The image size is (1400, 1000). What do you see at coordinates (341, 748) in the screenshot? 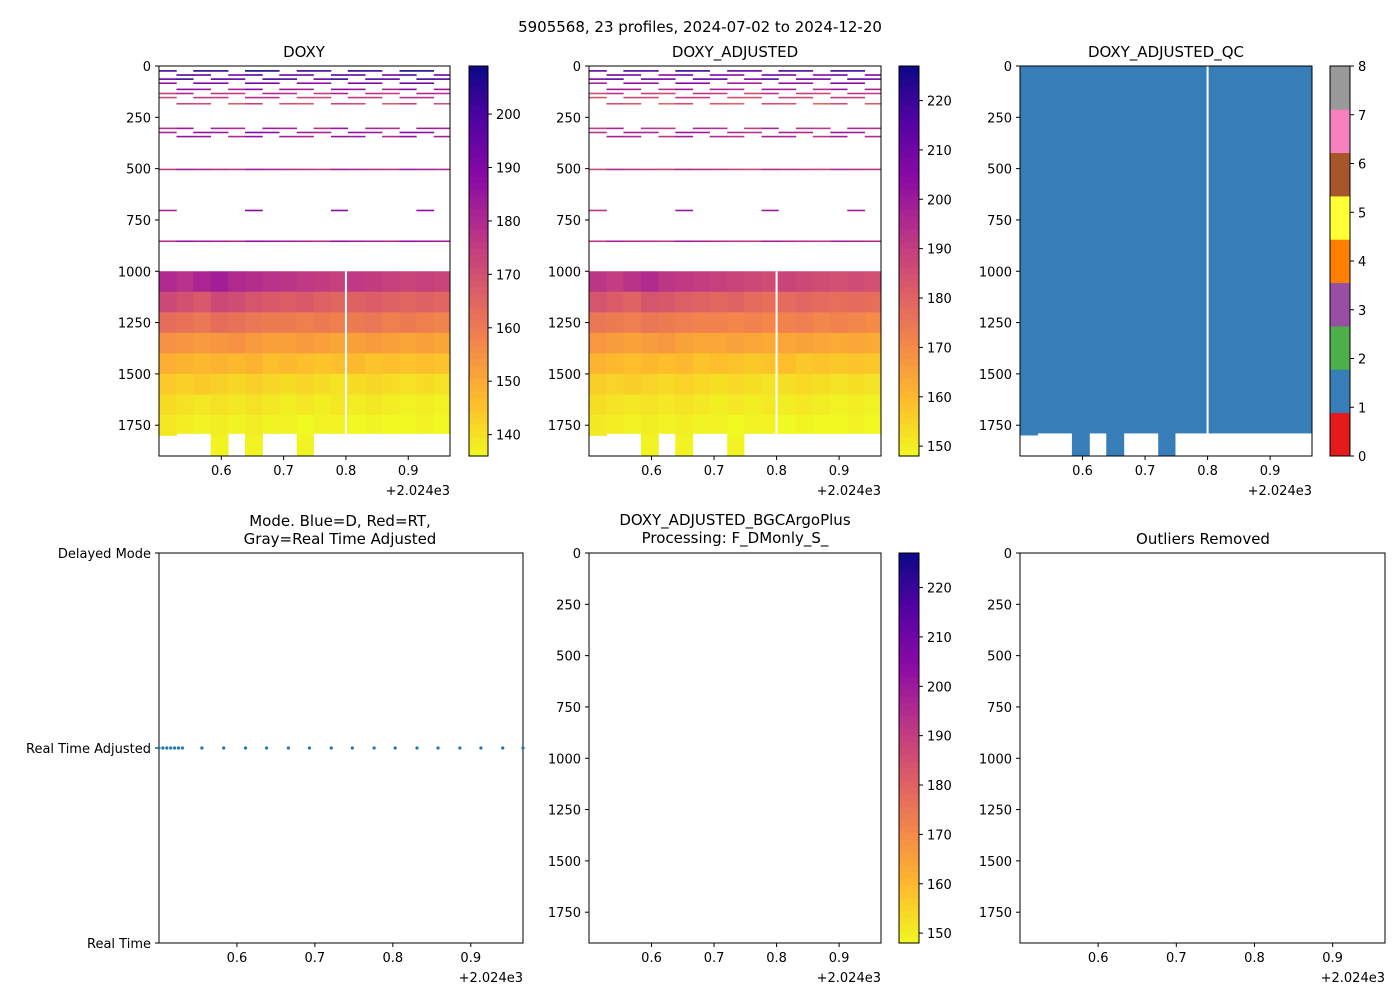
I see `mode-axes-frame` at bounding box center [341, 748].